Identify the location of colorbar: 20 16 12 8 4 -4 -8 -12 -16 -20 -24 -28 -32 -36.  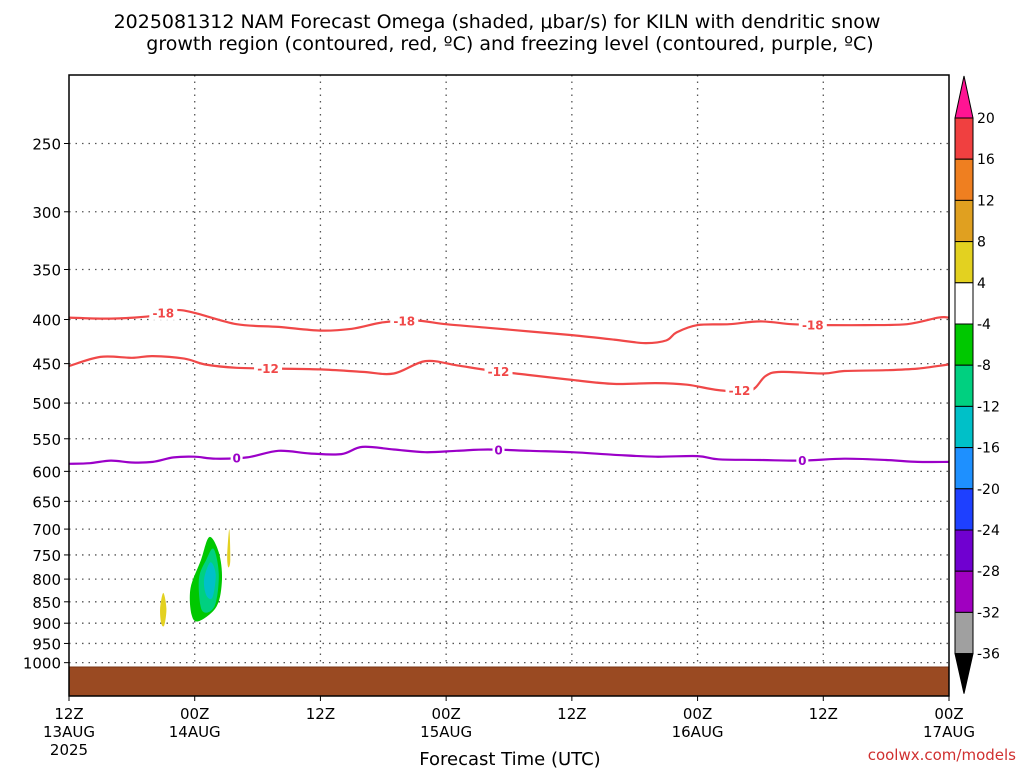
(977, 384).